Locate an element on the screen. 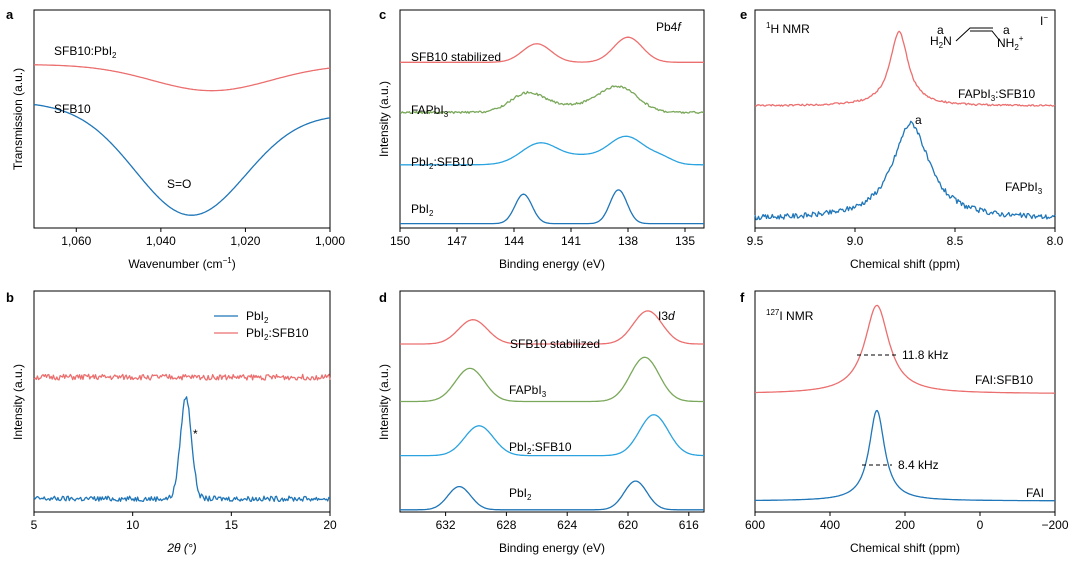 Image resolution: width=1080 pixels, height=568 pixels. x-tick-label-d-2: 624 is located at coordinates (567, 525).